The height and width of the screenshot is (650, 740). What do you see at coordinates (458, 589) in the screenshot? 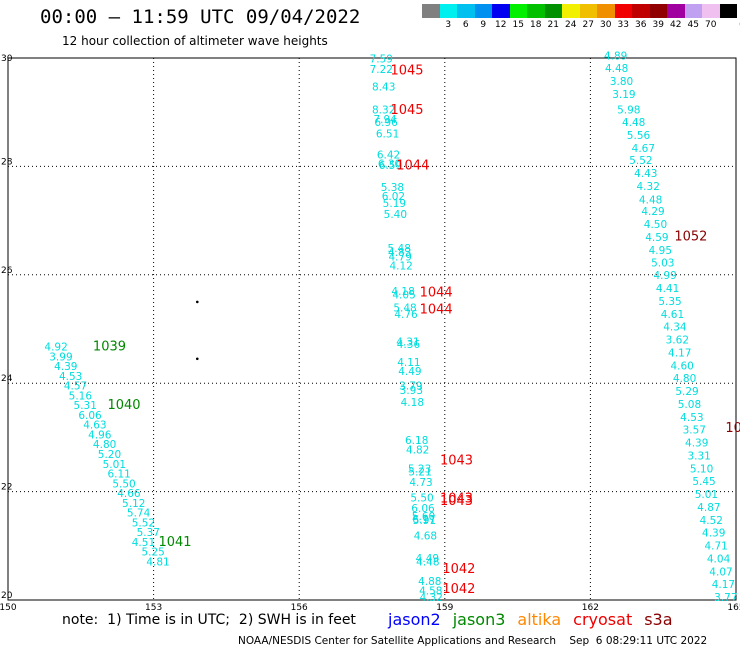
I see `track-label: 1042` at bounding box center [458, 589].